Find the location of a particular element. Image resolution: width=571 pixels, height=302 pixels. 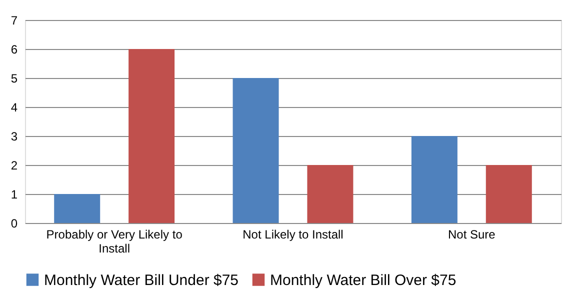

y-tick-label: 1 is located at coordinates (14, 195).